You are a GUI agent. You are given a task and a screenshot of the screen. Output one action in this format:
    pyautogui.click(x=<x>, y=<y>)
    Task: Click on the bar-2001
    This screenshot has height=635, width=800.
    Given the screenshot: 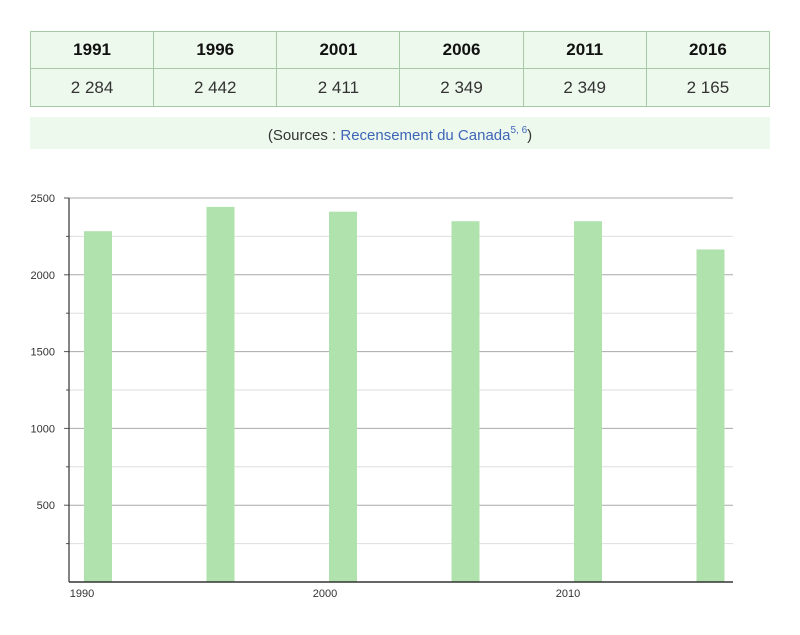 What is the action you would take?
    pyautogui.click(x=343, y=396)
    